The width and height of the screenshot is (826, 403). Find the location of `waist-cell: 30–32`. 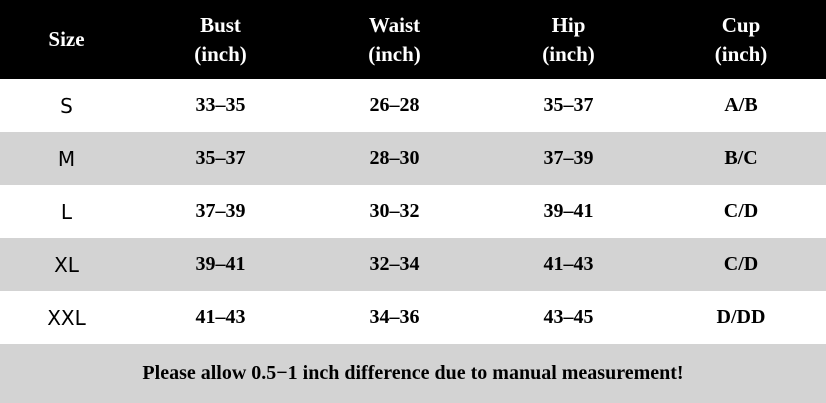

waist-cell: 30–32 is located at coordinates (394, 211).